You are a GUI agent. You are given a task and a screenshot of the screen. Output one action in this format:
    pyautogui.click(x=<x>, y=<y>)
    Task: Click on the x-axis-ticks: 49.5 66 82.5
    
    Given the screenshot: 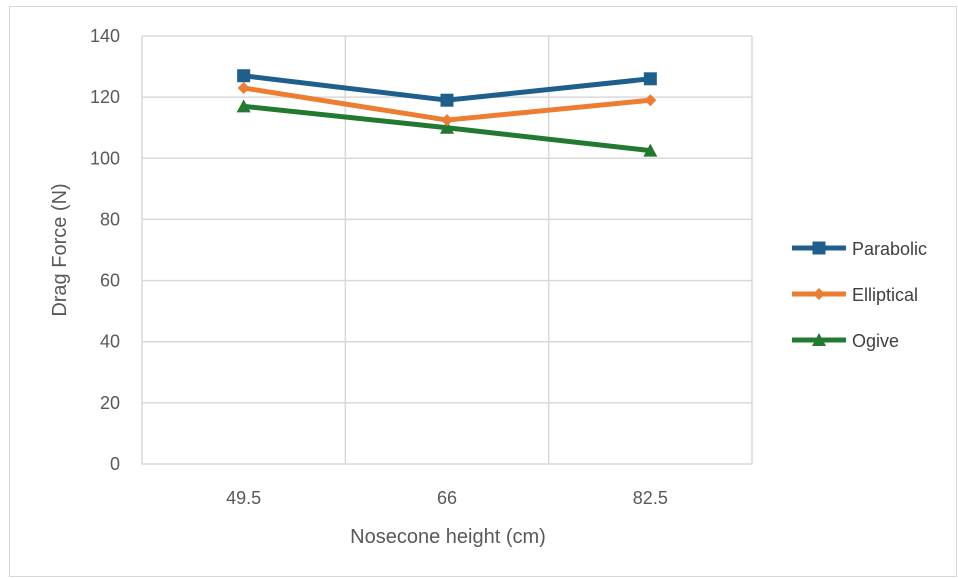 What is the action you would take?
    pyautogui.click(x=447, y=498)
    